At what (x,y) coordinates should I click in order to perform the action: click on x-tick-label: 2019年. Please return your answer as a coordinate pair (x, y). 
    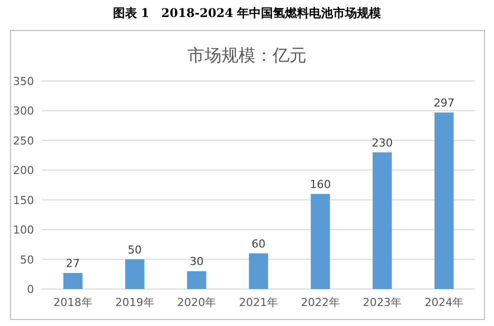
    Looking at the image, I should click on (134, 302).